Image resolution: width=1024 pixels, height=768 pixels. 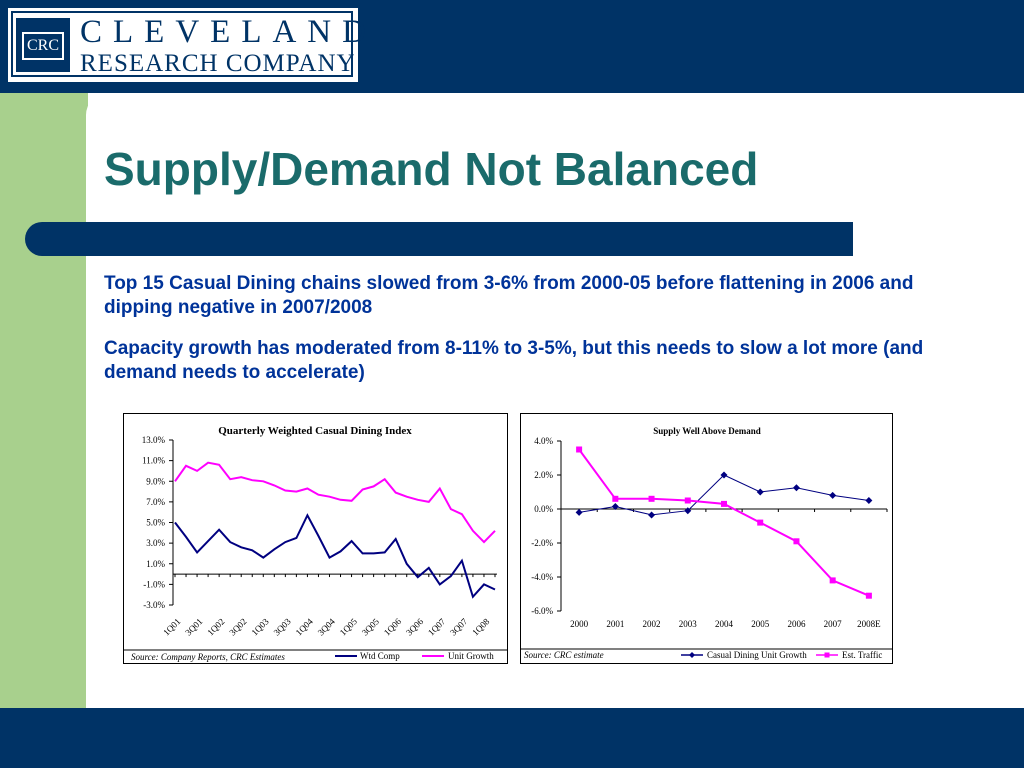 I want to click on chart1-y-tick-label: -3.0%, so click(x=154, y=605).